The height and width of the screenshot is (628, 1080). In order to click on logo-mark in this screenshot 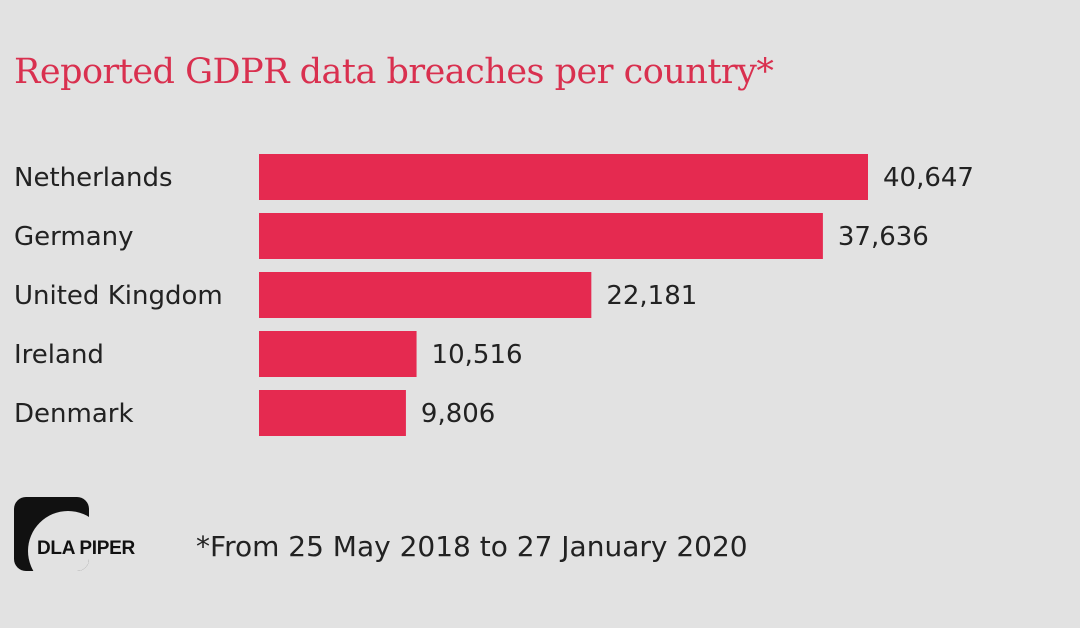, I will do `click(51, 534)`.